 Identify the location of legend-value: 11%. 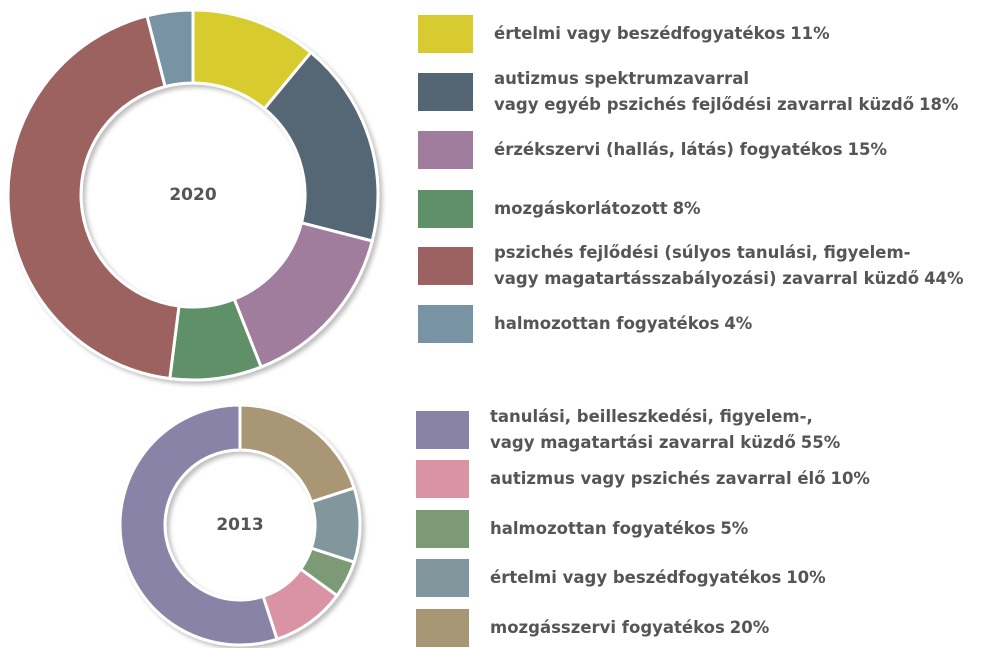
(810, 33).